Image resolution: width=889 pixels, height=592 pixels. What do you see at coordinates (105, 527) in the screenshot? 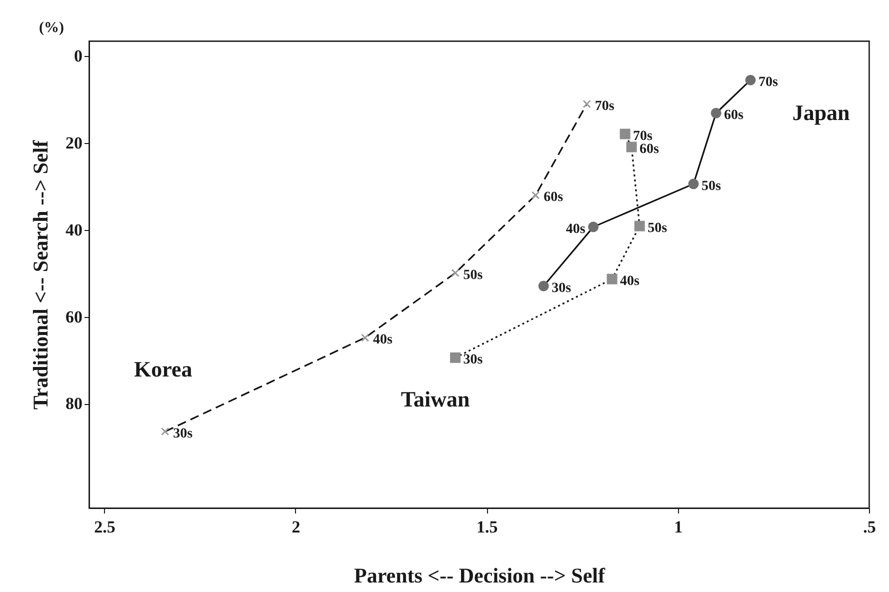
I see `x-tick-label: 2.5` at bounding box center [105, 527].